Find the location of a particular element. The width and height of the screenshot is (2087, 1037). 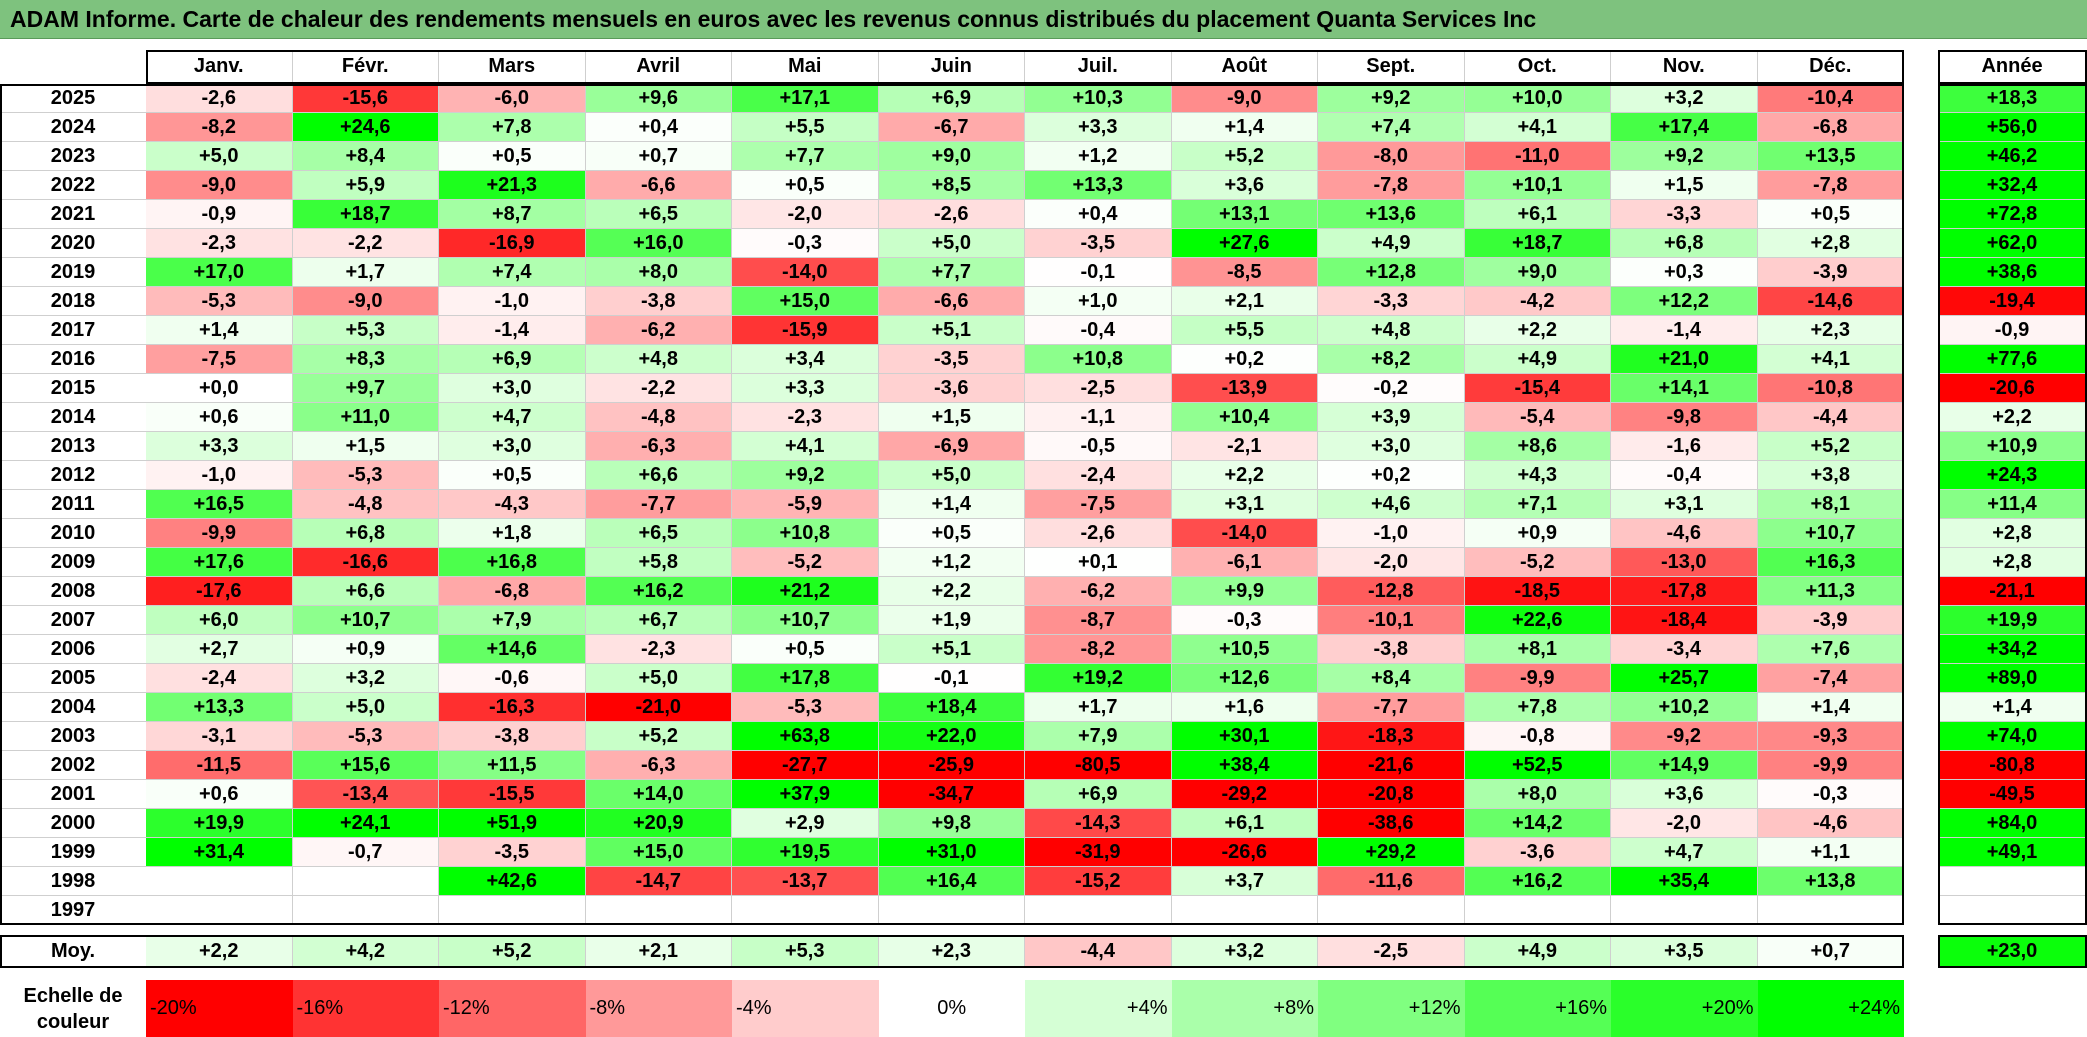

heatmap-cell: -2,5 is located at coordinates (1098, 388).